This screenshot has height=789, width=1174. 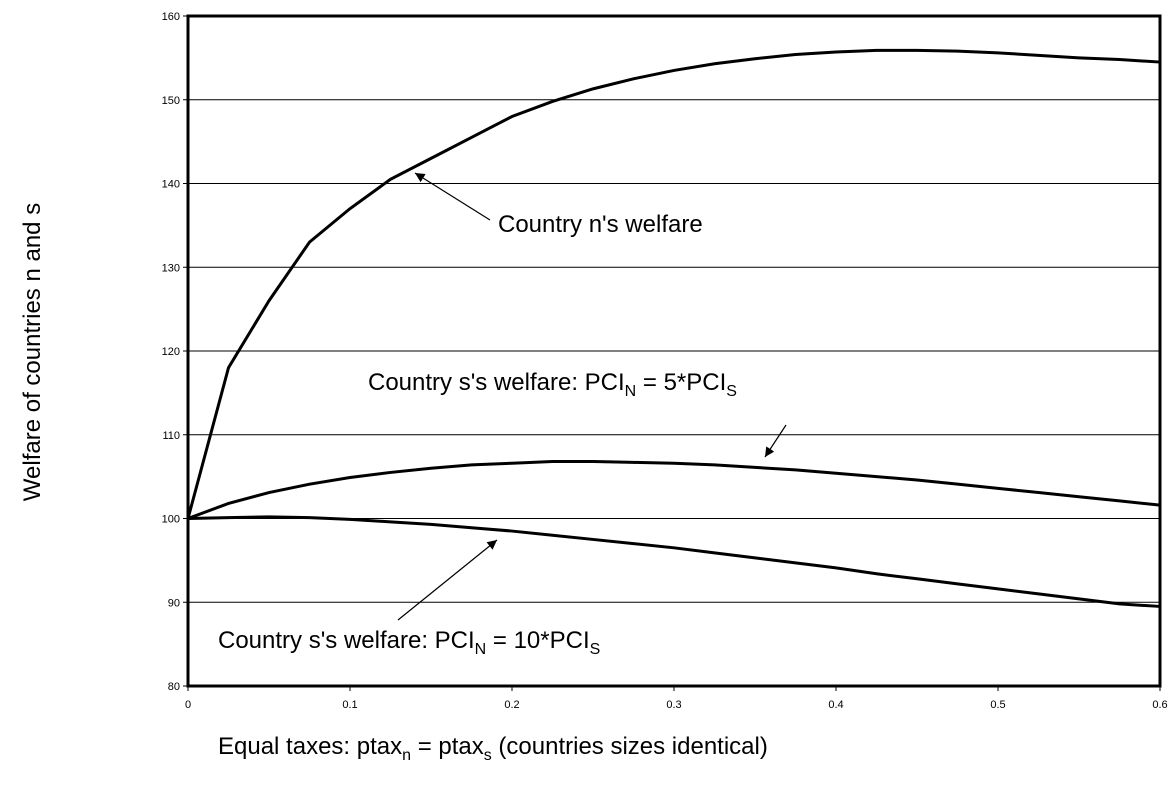 What do you see at coordinates (310, 746) in the screenshot?
I see `x-axis-label-part: Equal taxes: ptax` at bounding box center [310, 746].